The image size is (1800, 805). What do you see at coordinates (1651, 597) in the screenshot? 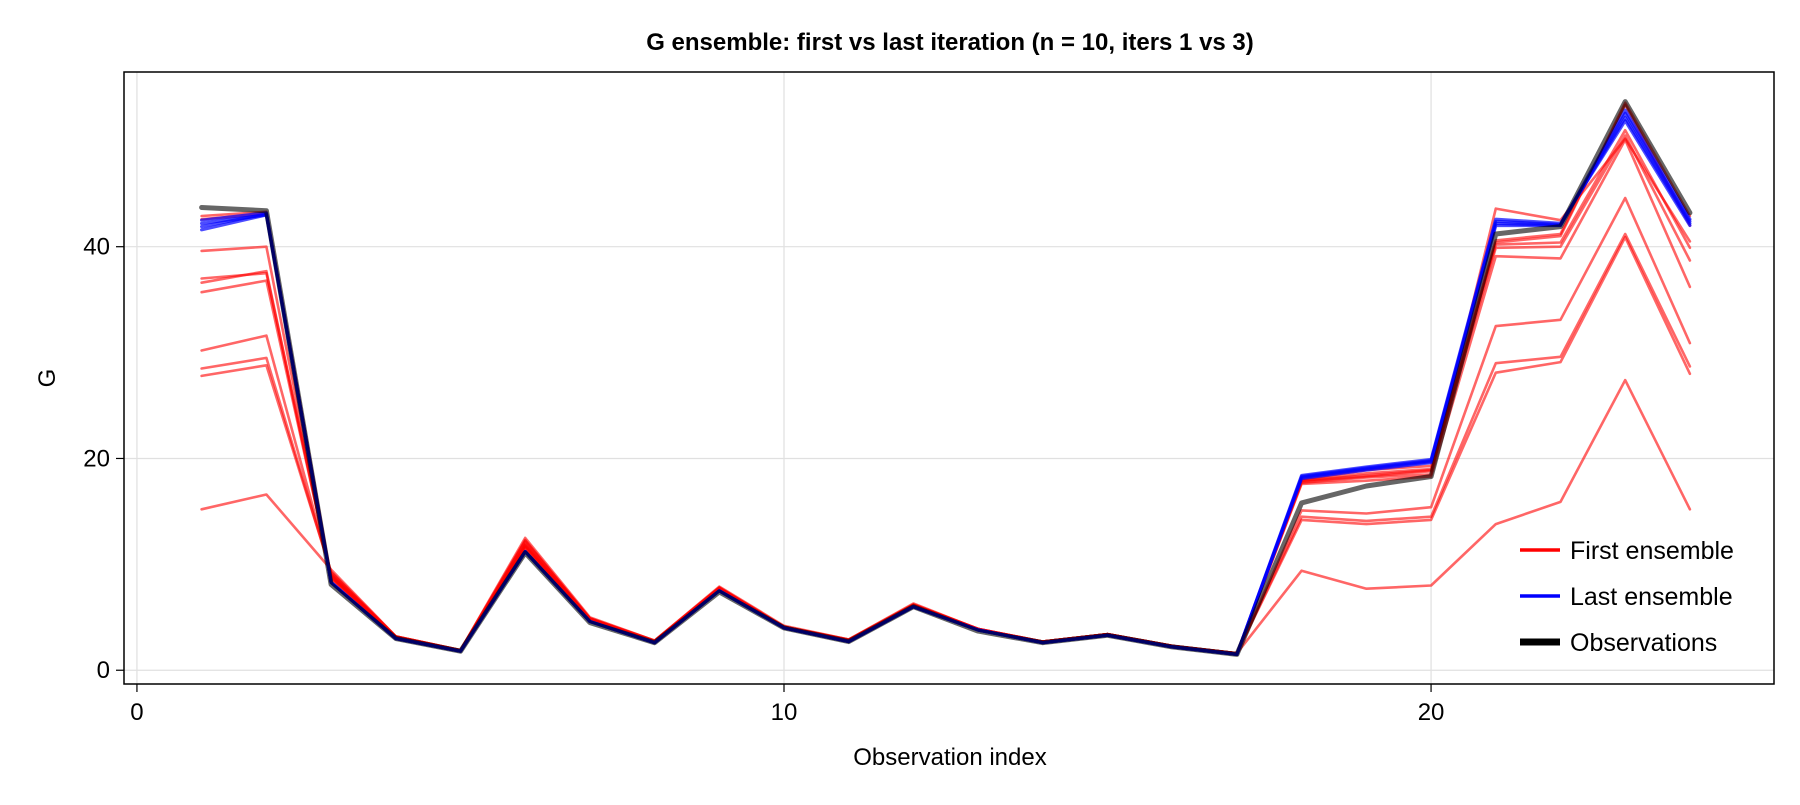
I see `legend-label: Last ensemble` at bounding box center [1651, 597].